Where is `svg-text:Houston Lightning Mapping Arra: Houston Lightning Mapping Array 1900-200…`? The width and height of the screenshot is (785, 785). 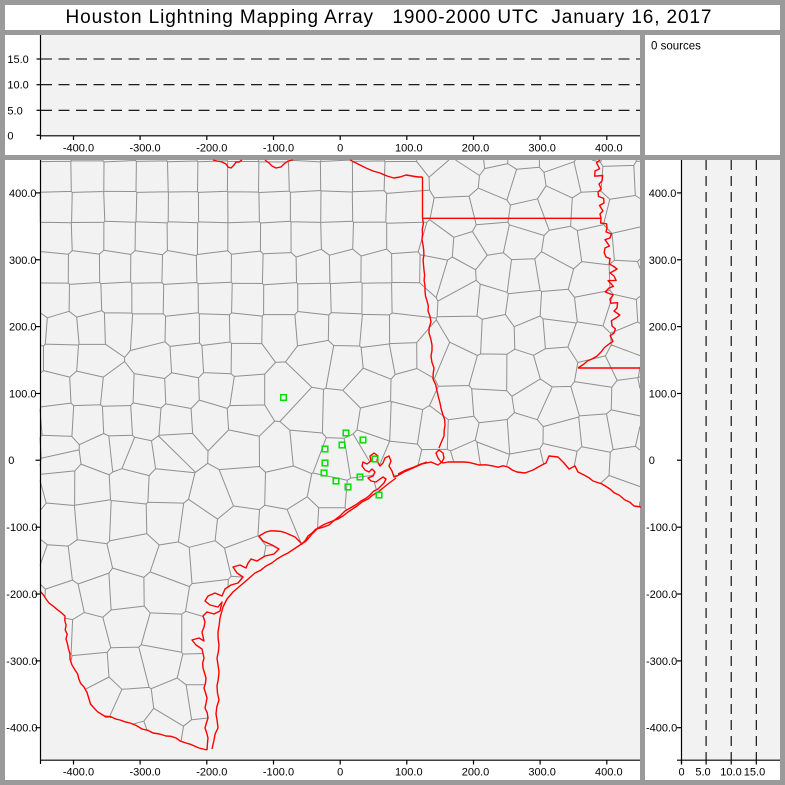 svg-text:Houston Lightning Mapping Arra: Houston Lightning Mapping Array 1900-200… is located at coordinates (389, 17).